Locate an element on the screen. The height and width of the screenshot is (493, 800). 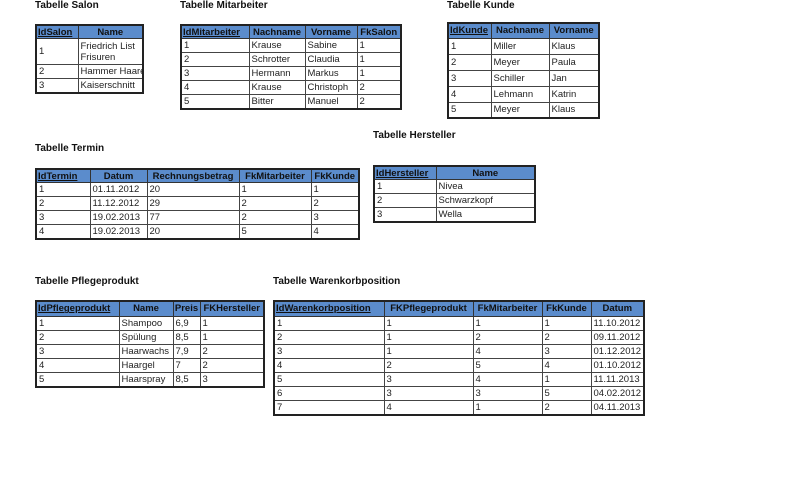
table-row: 1 Miller Klaus is located at coordinates (523, 46).